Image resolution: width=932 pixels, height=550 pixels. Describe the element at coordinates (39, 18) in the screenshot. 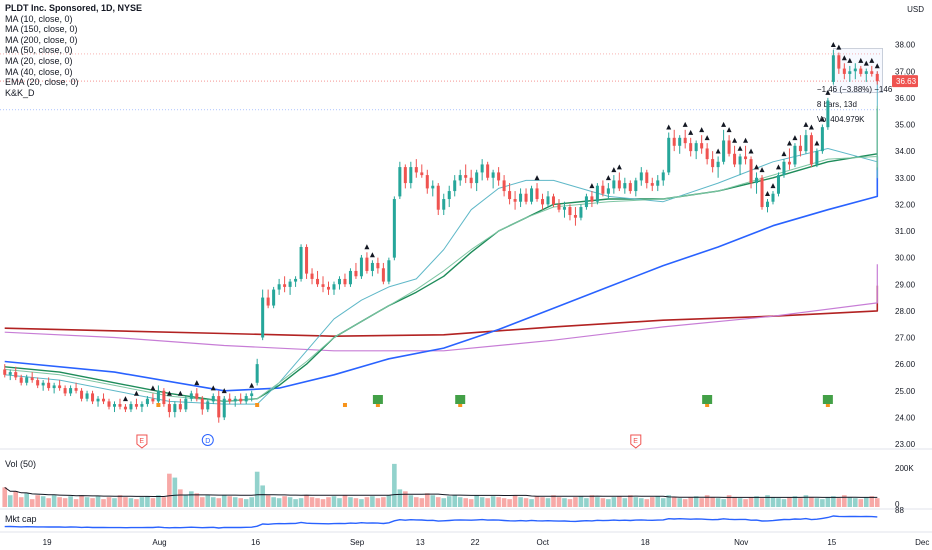

I see `indicator-item: MA (10, close, 0)` at that location.